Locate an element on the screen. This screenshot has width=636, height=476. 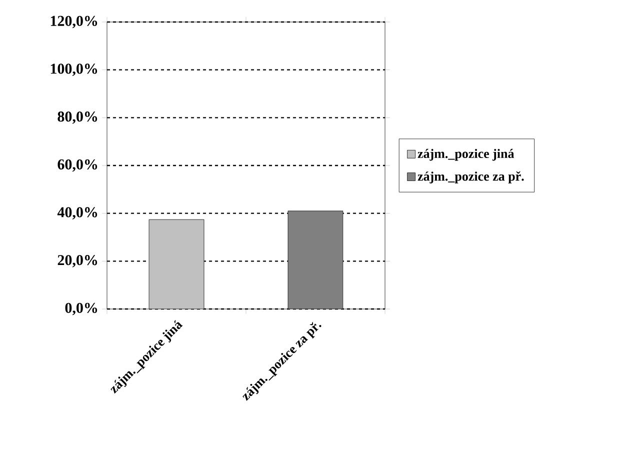
y-tick-label: 120,0% is located at coordinates (74, 22).